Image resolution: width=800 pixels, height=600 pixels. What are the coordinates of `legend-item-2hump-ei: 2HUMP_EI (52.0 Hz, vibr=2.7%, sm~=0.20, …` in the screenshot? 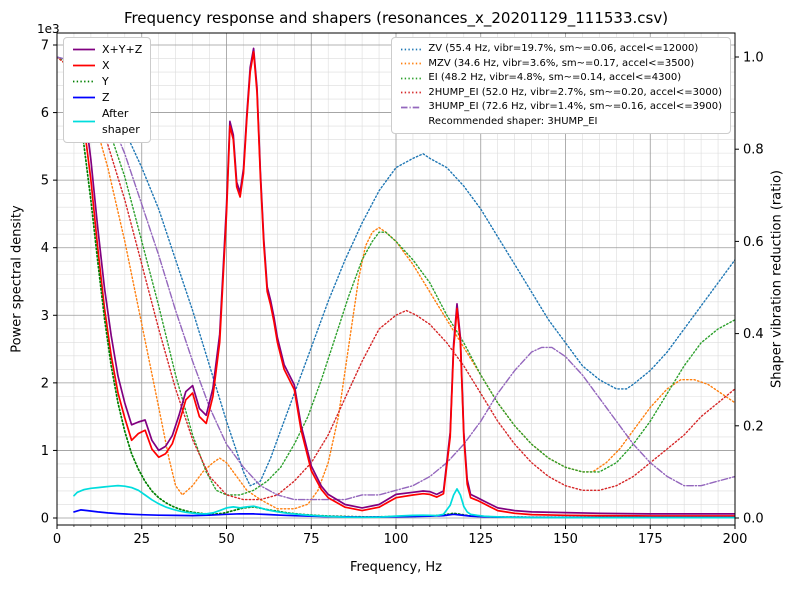 It's located at (561, 93).